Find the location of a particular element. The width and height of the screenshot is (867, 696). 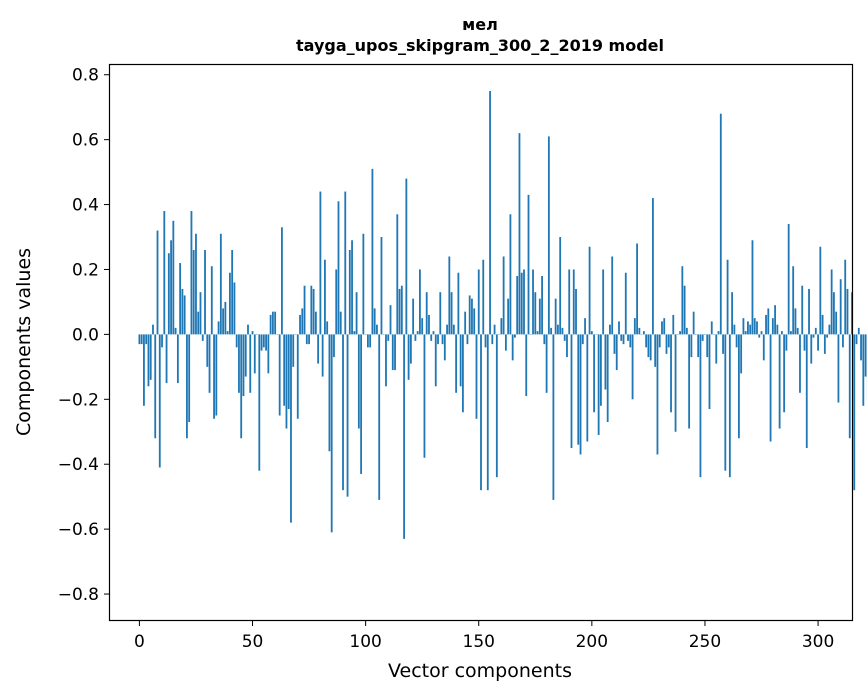

x-tick-label-200: 200 is located at coordinates (592, 642).